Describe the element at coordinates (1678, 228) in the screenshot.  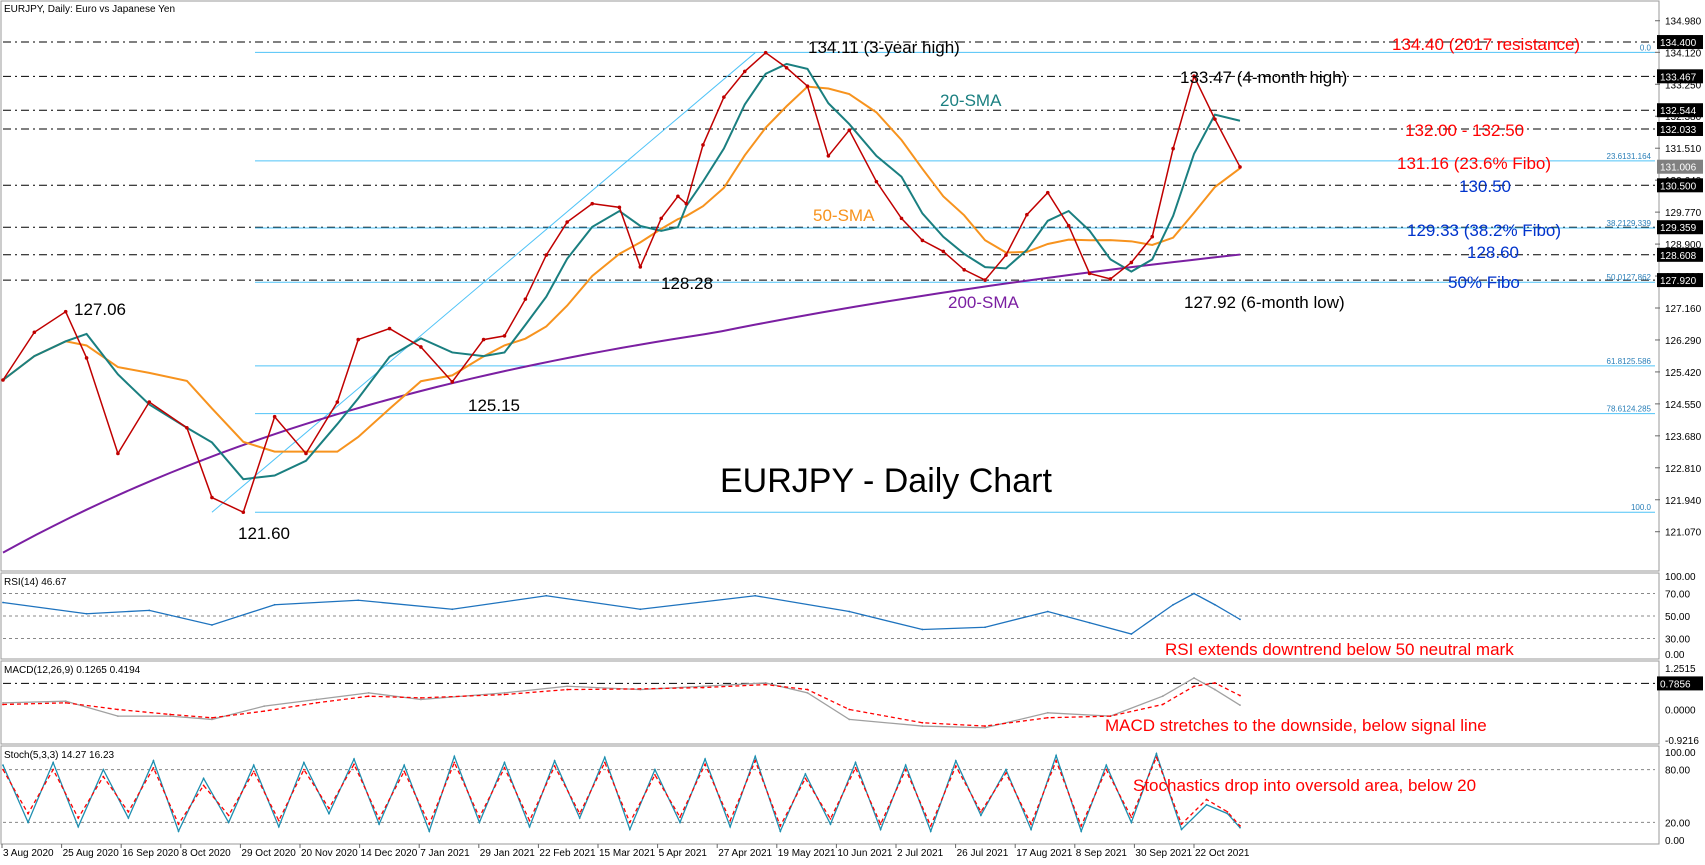
I see `price-tag-label: 129.359` at that location.